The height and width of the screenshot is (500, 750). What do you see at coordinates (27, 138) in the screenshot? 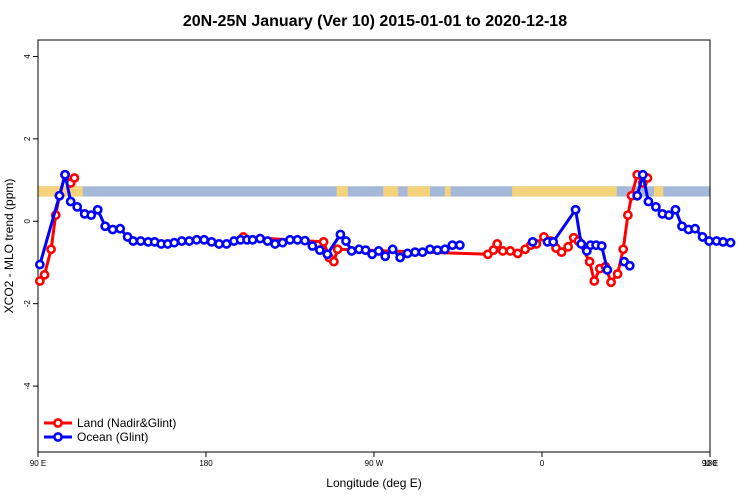
I see `y-tick-label: 2` at bounding box center [27, 138].